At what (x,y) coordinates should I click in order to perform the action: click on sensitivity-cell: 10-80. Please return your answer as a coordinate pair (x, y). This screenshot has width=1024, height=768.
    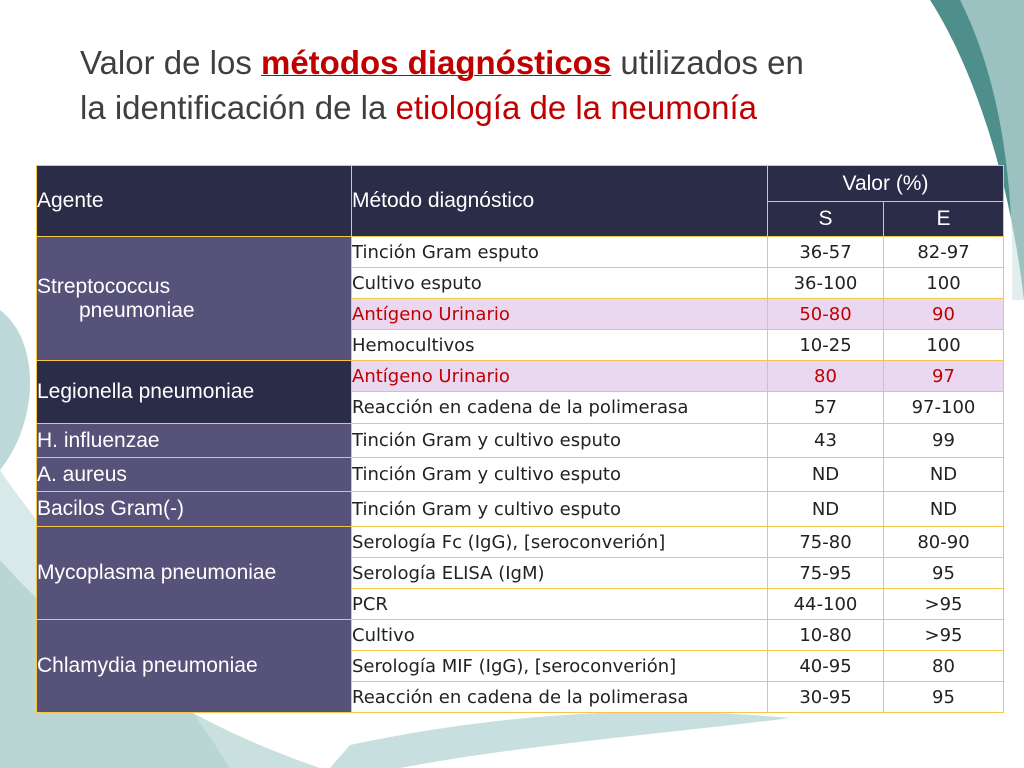
    Looking at the image, I should click on (825, 635).